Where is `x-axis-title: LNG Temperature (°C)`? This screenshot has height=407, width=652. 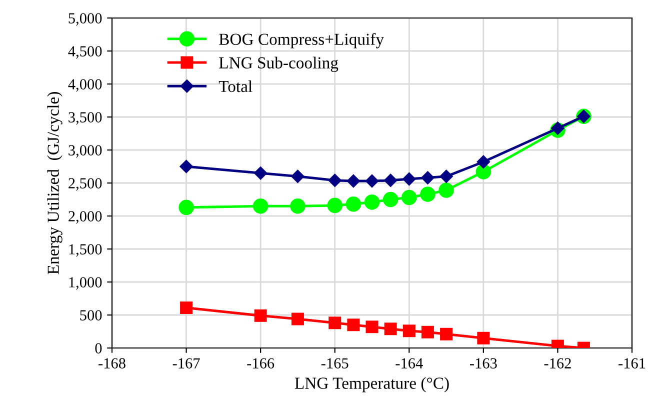
x-axis-title: LNG Temperature (°C) is located at coordinates (371, 384).